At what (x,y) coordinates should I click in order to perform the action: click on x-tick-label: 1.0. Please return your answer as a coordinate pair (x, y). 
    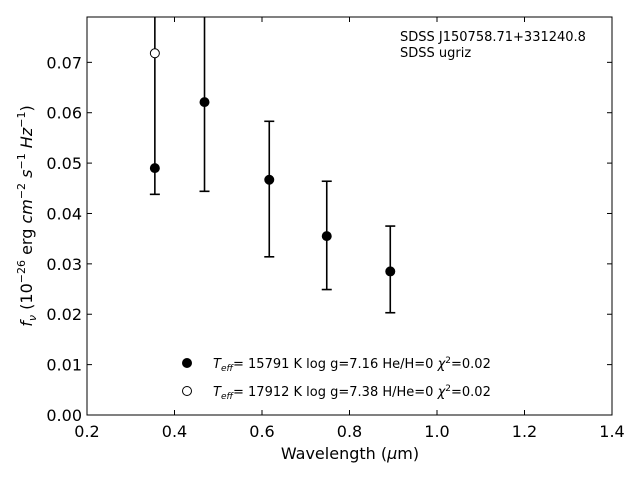
    Looking at the image, I should click on (436, 431).